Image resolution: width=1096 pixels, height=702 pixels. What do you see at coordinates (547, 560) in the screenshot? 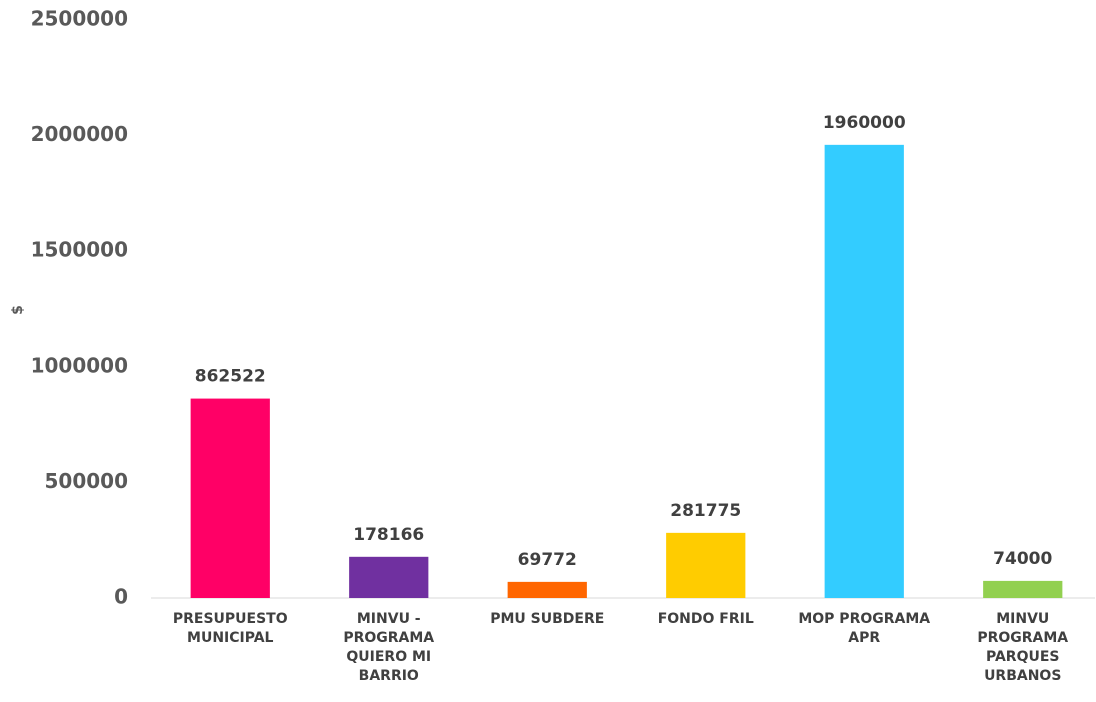
I see `data-label: 69772` at bounding box center [547, 560].